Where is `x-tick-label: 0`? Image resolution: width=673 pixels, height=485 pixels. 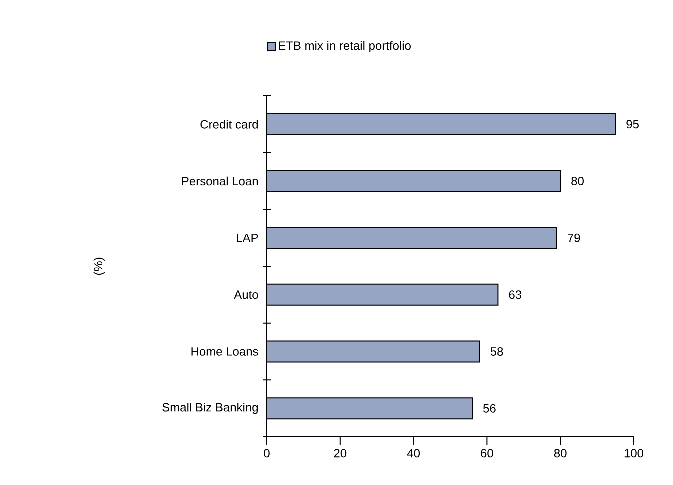 x-tick-label: 0 is located at coordinates (267, 453).